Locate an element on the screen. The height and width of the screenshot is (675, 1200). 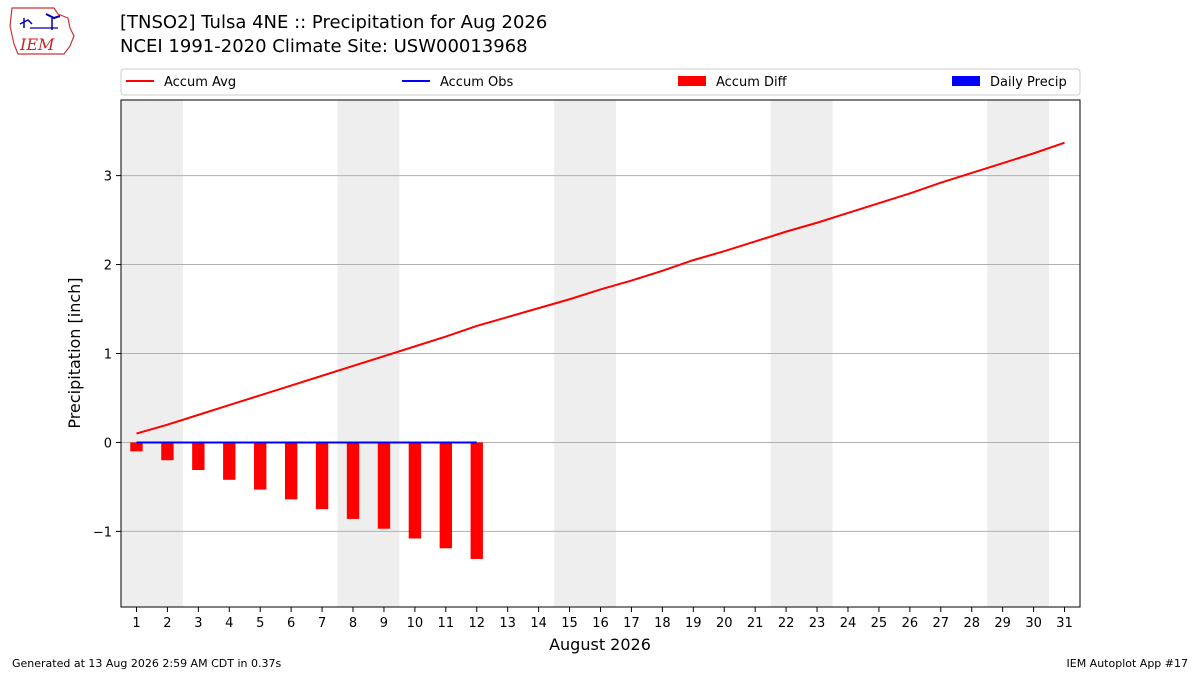
y-axis-ticks: −1 0 1 2 3 is located at coordinates (107, 355).